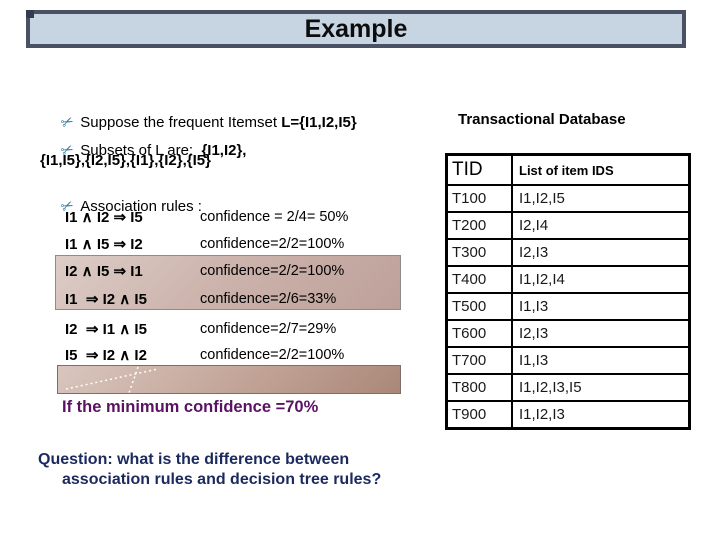  I want to click on rule-row: I5 ⇒ I2 ∧ I2 confidence=2/2=100%, so click(237, 355).